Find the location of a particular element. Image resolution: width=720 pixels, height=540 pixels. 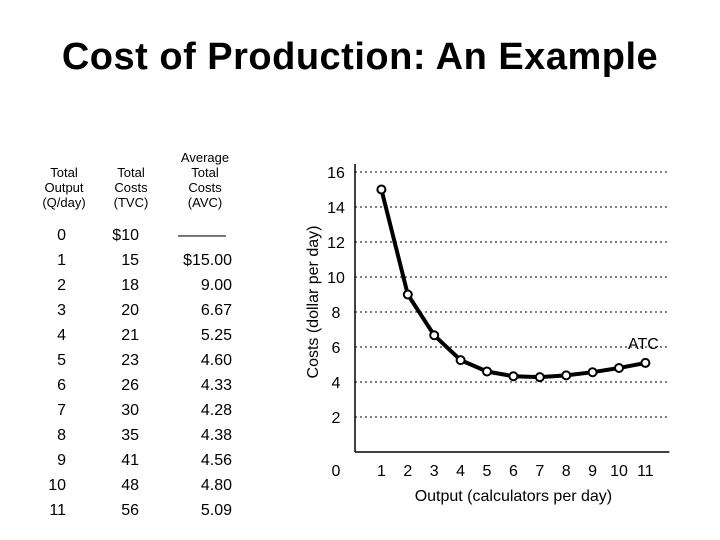

header-line: Average is located at coordinates (205, 157).